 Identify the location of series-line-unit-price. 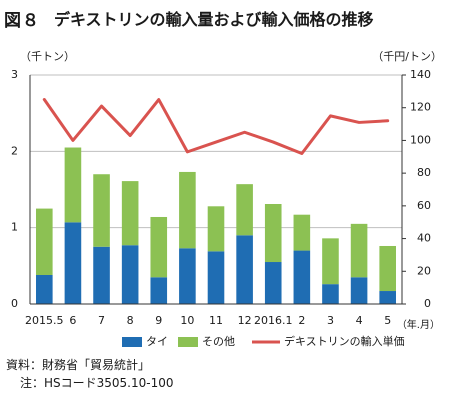
(216, 127).